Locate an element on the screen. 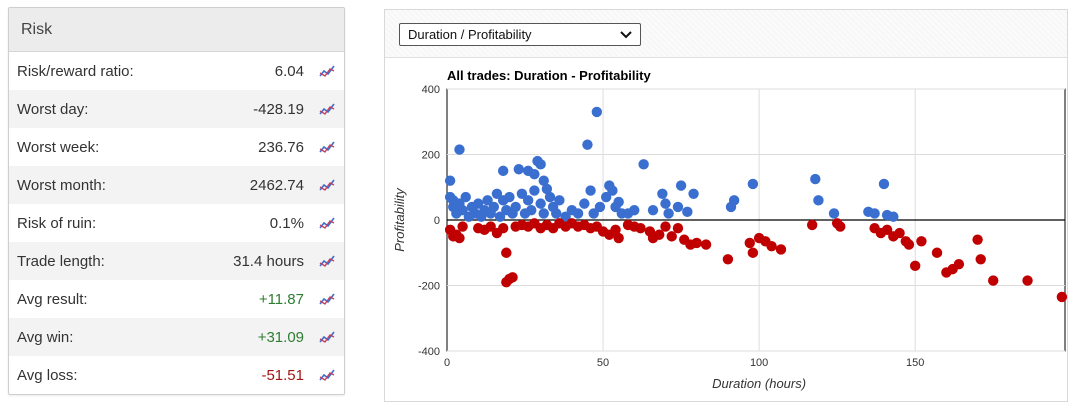  risk-row: Risk of ruin: 0.1% is located at coordinates (176, 223).